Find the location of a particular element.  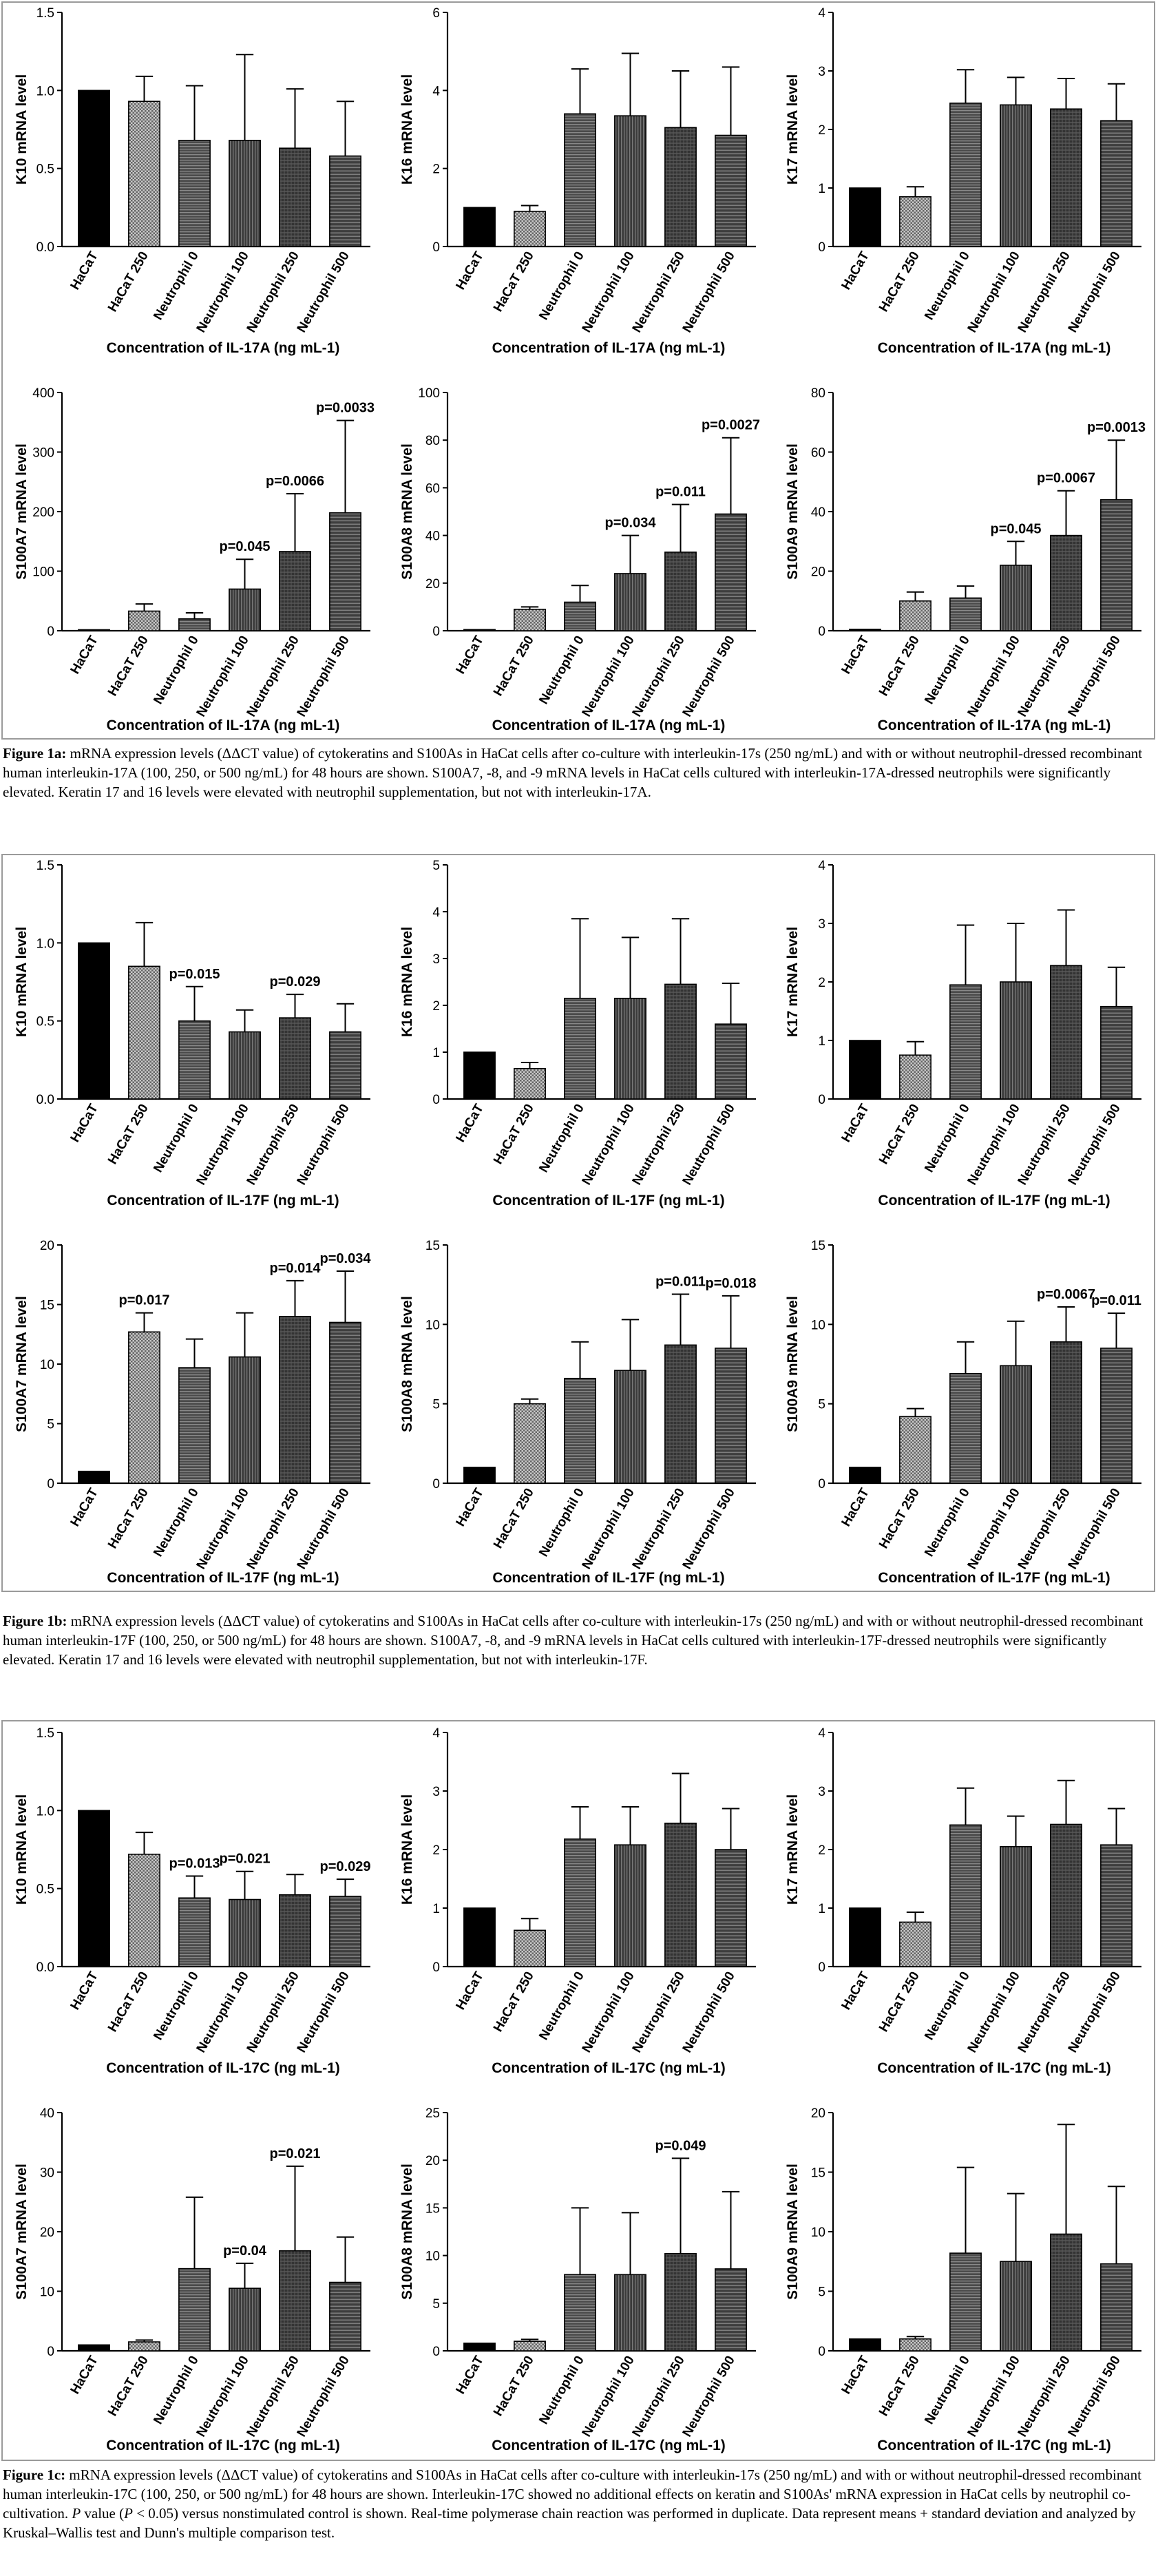

figure-1c-p-letter: P is located at coordinates (76, 2513).